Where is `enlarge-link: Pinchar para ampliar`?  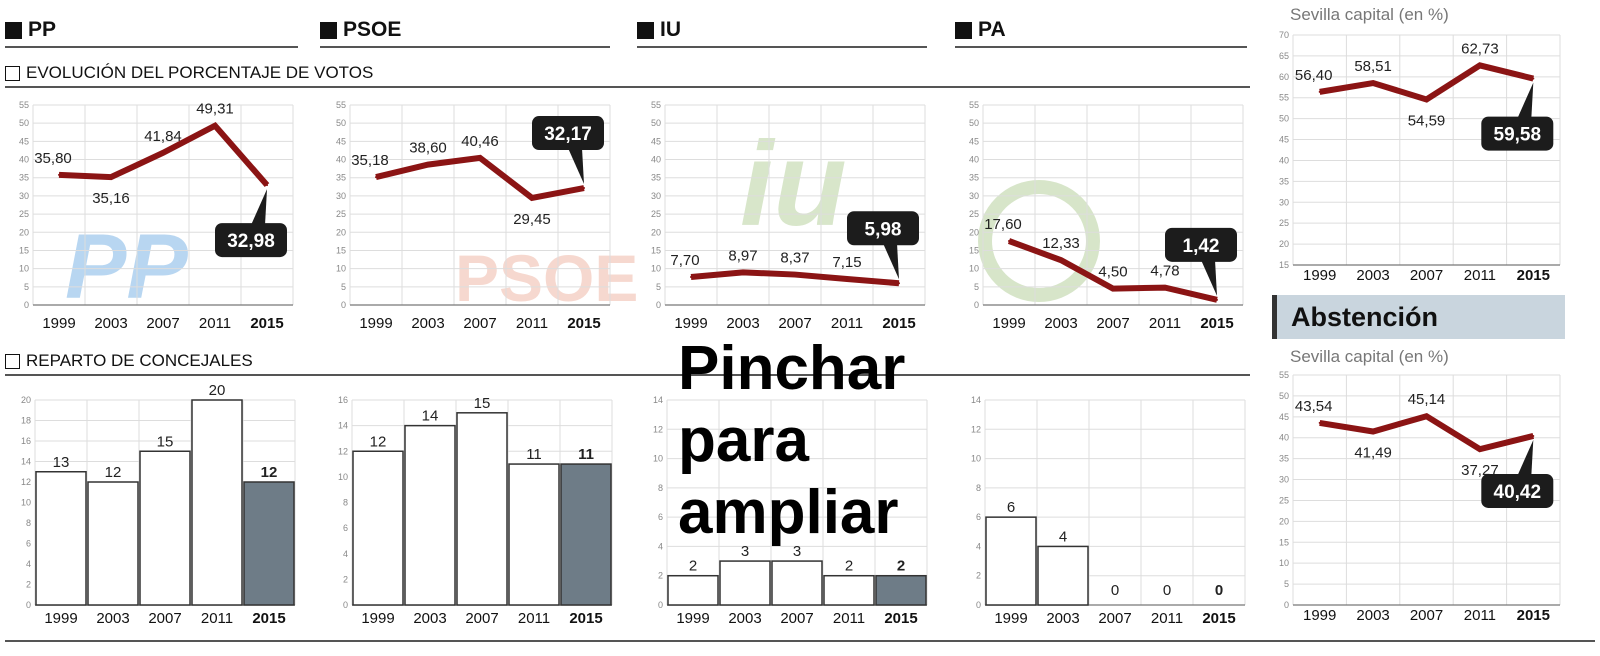 enlarge-link: Pinchar para ampliar is located at coordinates (791, 441).